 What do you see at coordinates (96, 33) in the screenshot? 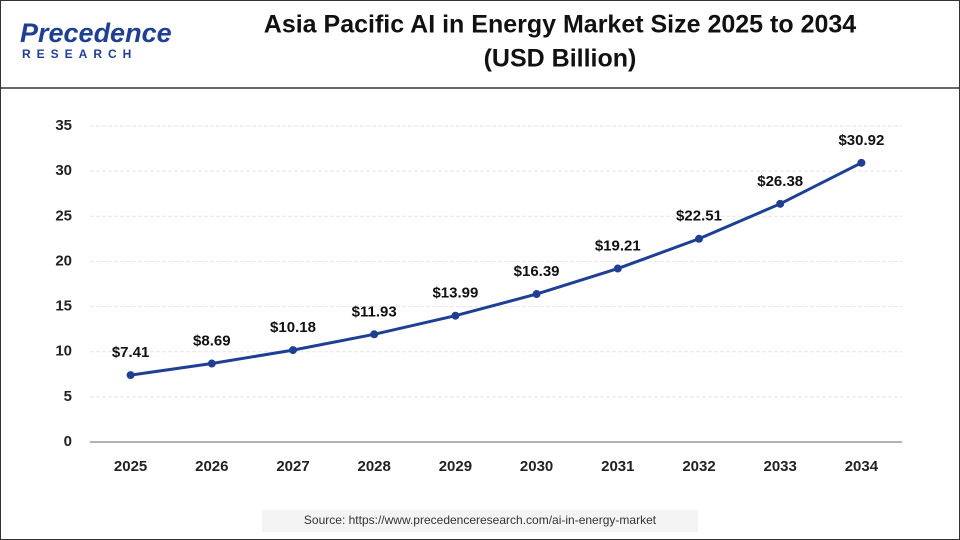
I see `logo-name: Precedence` at bounding box center [96, 33].